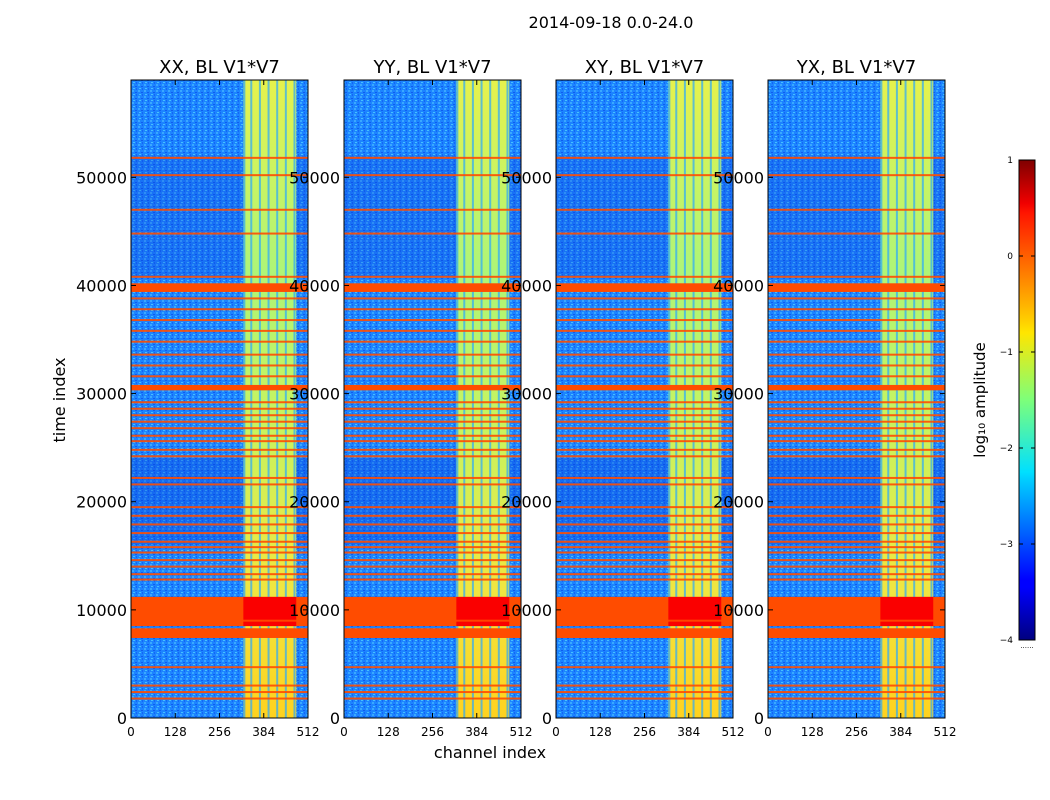  I want to click on colorbar-label: log₁₀ amplitude, so click(980, 399).